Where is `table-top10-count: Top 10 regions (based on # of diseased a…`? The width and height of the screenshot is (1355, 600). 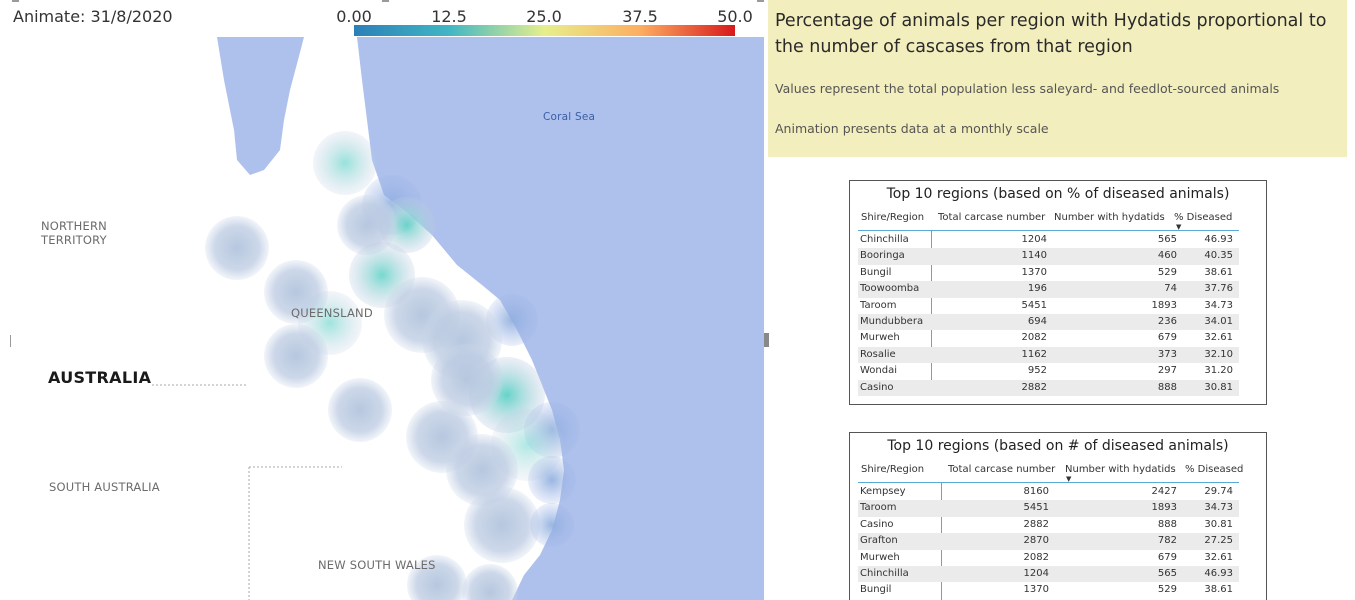
table-top10-count: Top 10 regions (based on # of diseased a… is located at coordinates (1058, 516).